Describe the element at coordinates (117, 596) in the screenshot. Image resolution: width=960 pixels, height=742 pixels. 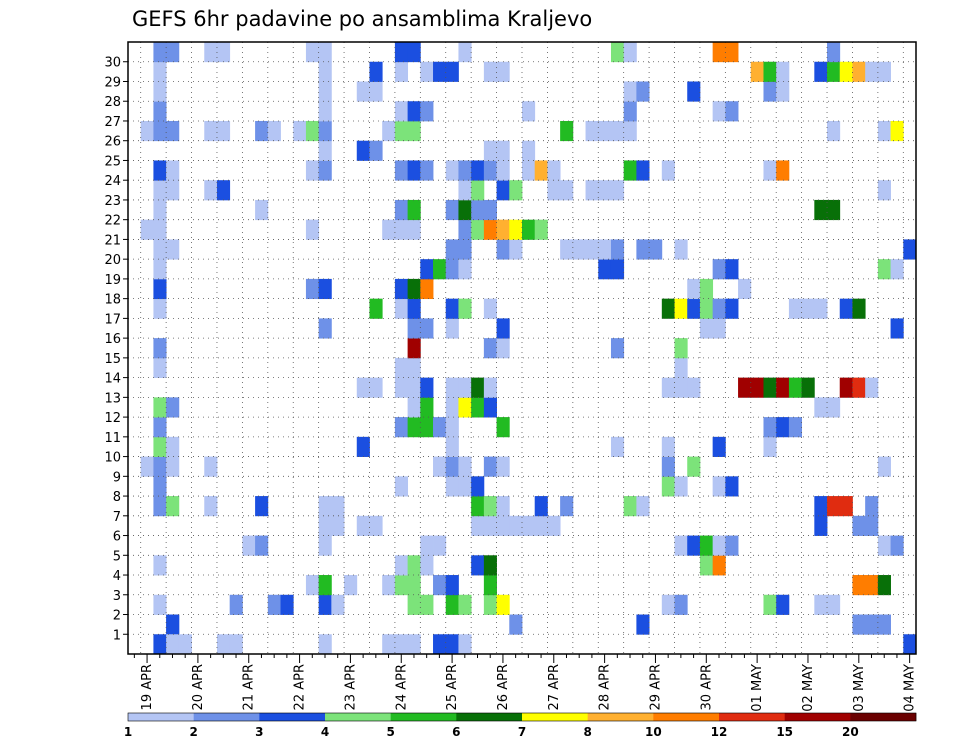
I see `y-tick-label: 3` at that location.